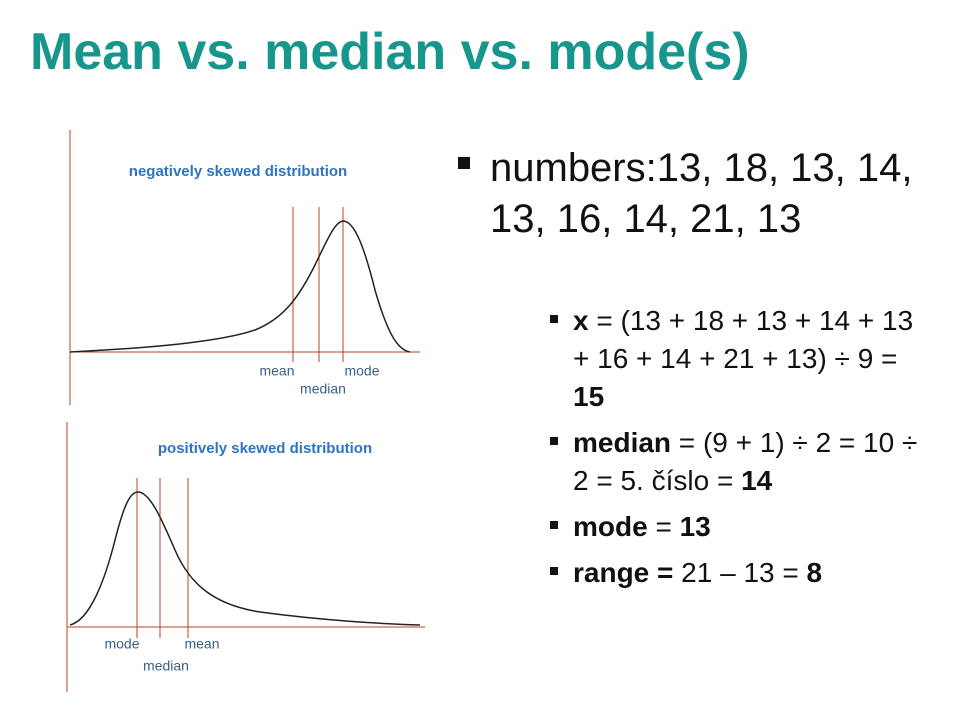 The height and width of the screenshot is (720, 960). Describe the element at coordinates (745, 461) in the screenshot. I see `text-segment: = (9 + 1) ÷ 2 = 10 ÷ 2 = 5. číslo =` at that location.